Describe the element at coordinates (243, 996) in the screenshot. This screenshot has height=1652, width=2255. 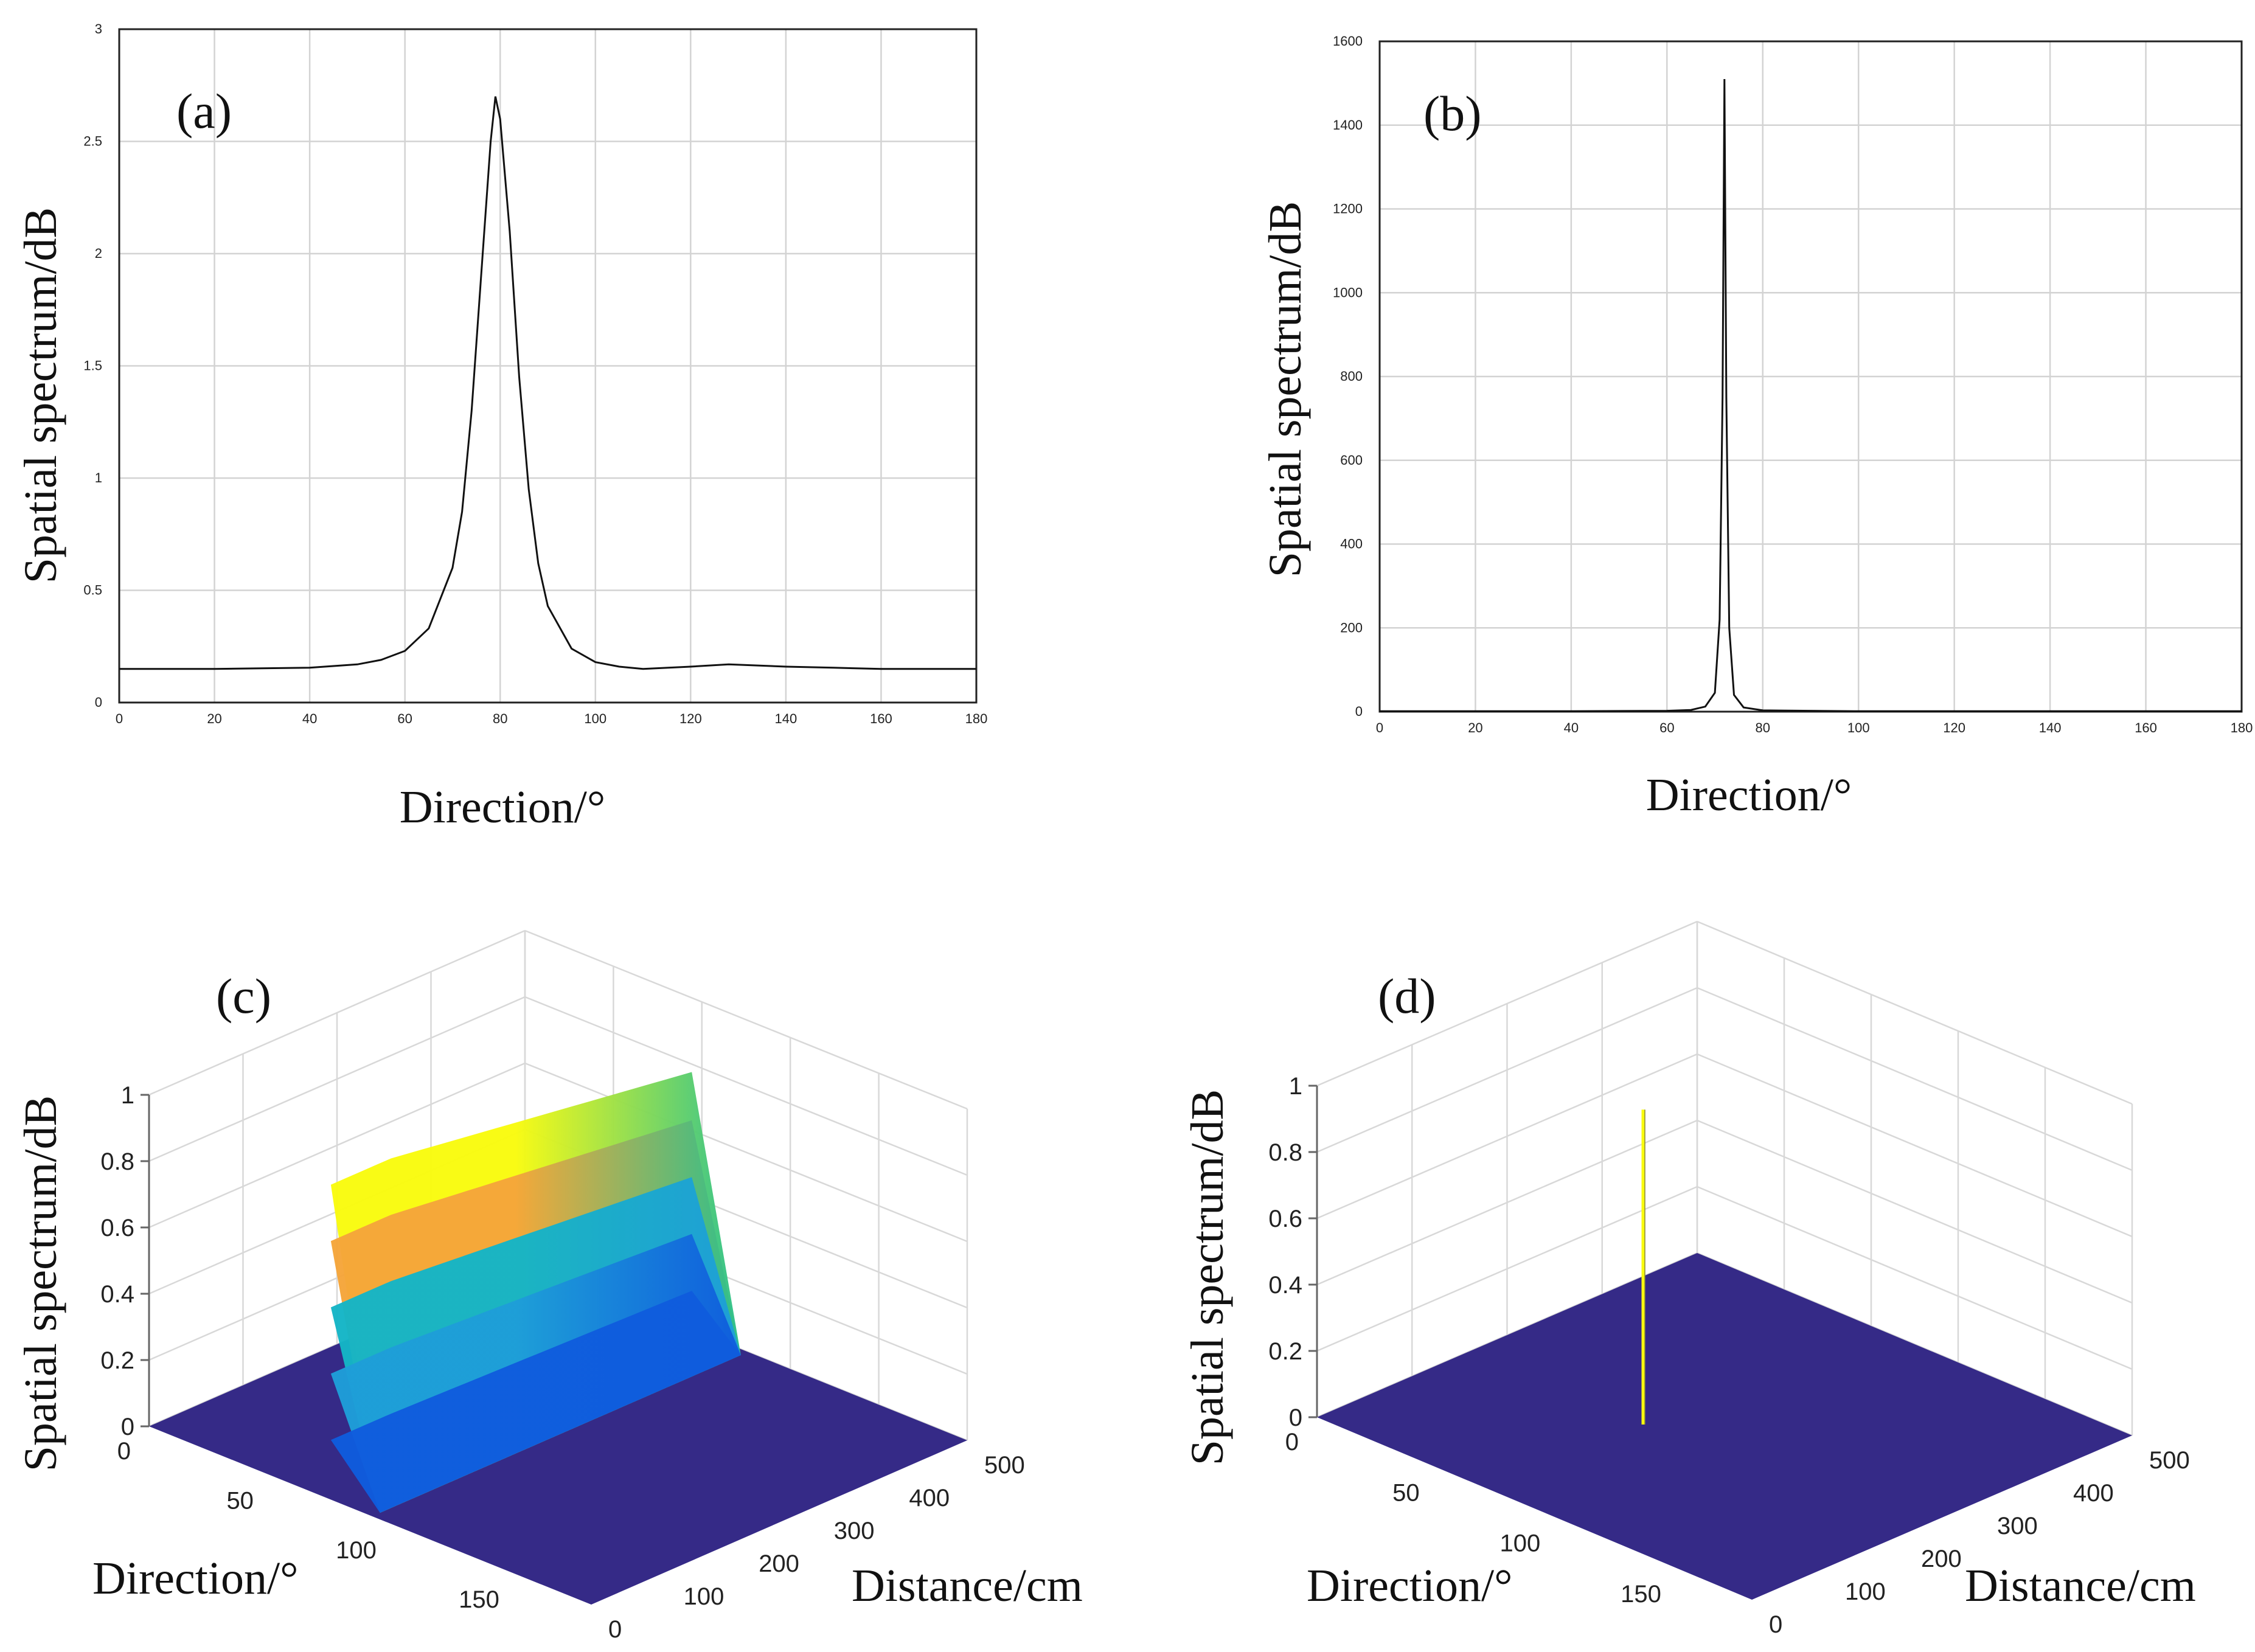
I see `panel-c-label: (c)` at that location.